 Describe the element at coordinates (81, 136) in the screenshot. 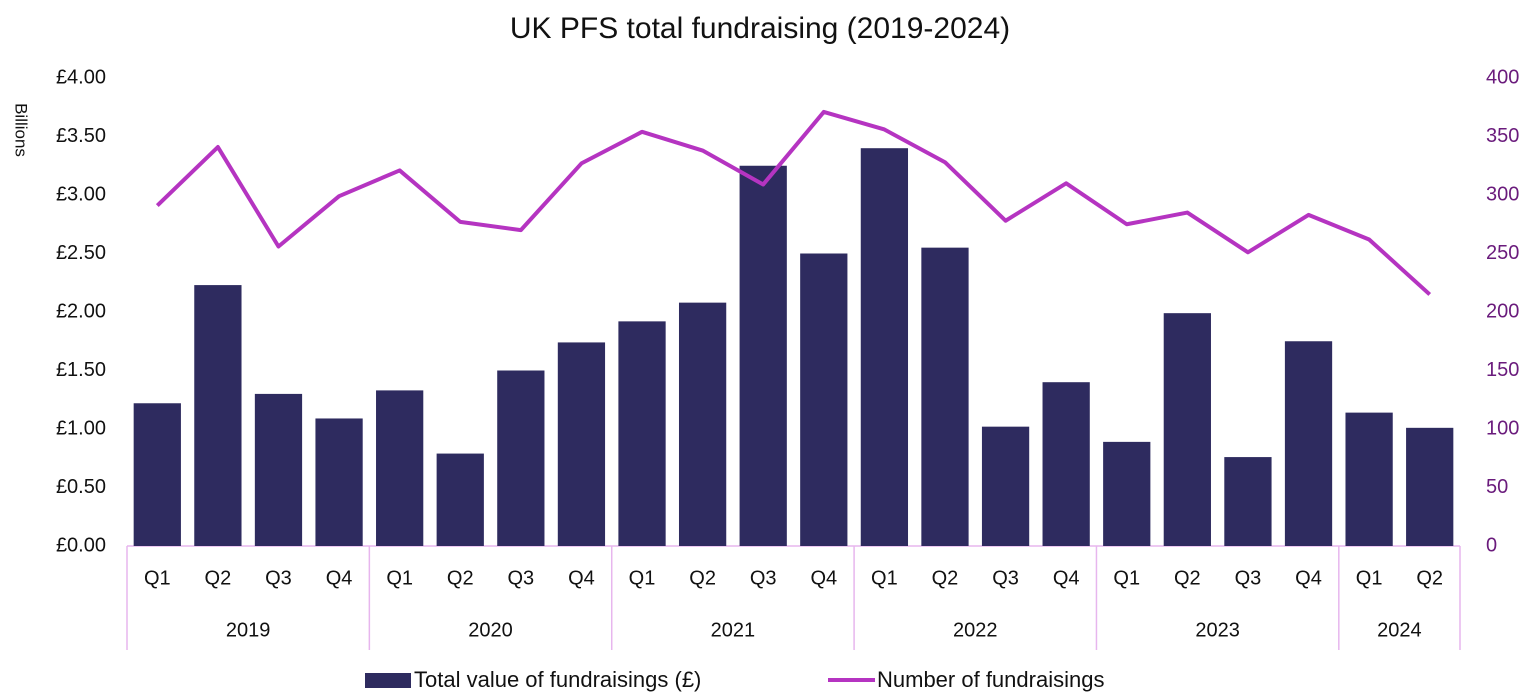

I see `y-tick-label: £3.50` at that location.